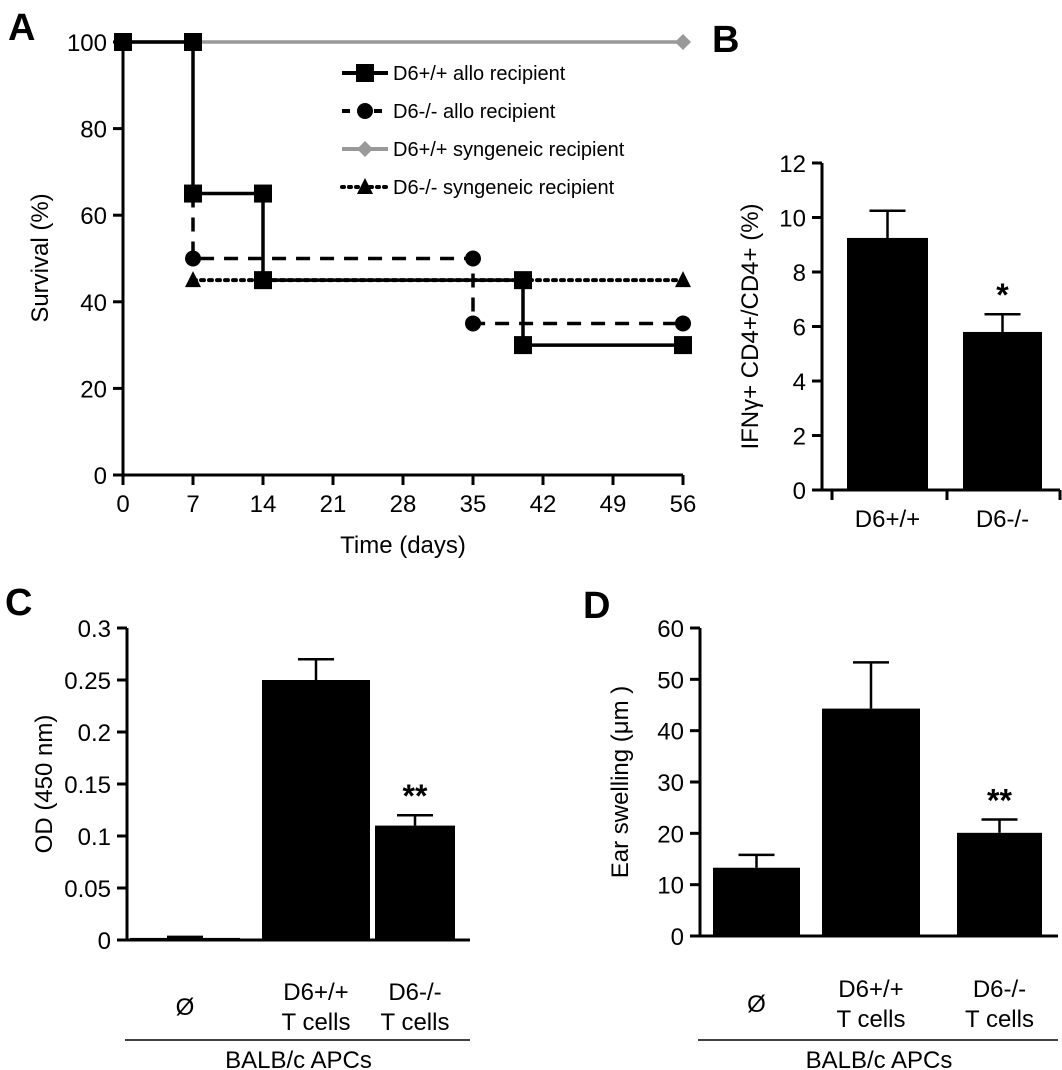 This screenshot has height=1070, width=1062. What do you see at coordinates (1002, 295) in the screenshot?
I see `significance-marker: *` at bounding box center [1002, 295].